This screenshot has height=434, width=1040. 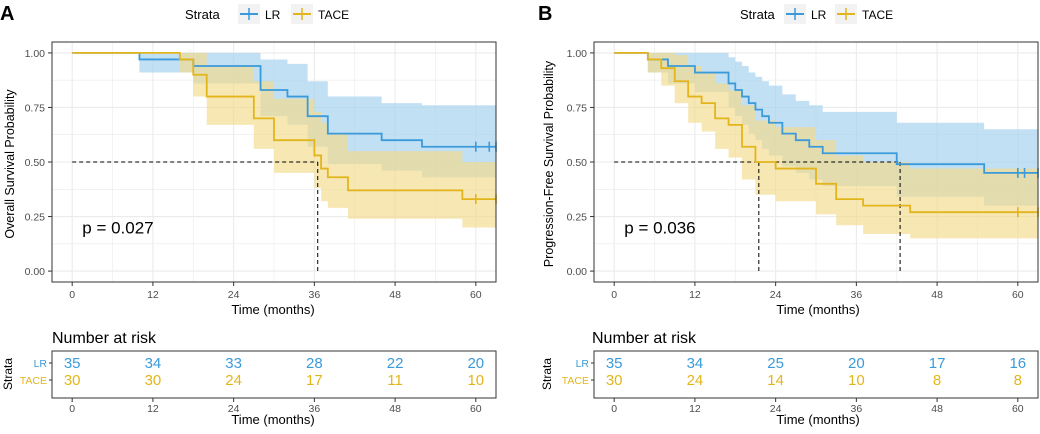 What do you see at coordinates (775, 380) in the screenshot?
I see `risk-count: 14` at bounding box center [775, 380].